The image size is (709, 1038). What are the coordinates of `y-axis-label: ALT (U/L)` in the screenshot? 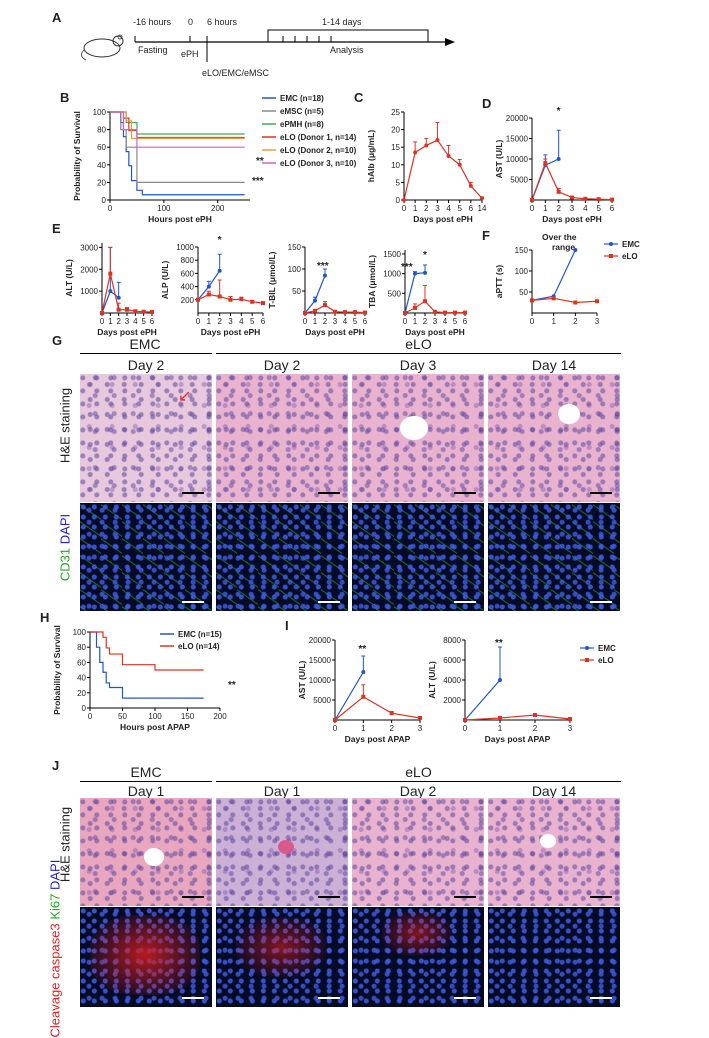 It's located at (69, 278).